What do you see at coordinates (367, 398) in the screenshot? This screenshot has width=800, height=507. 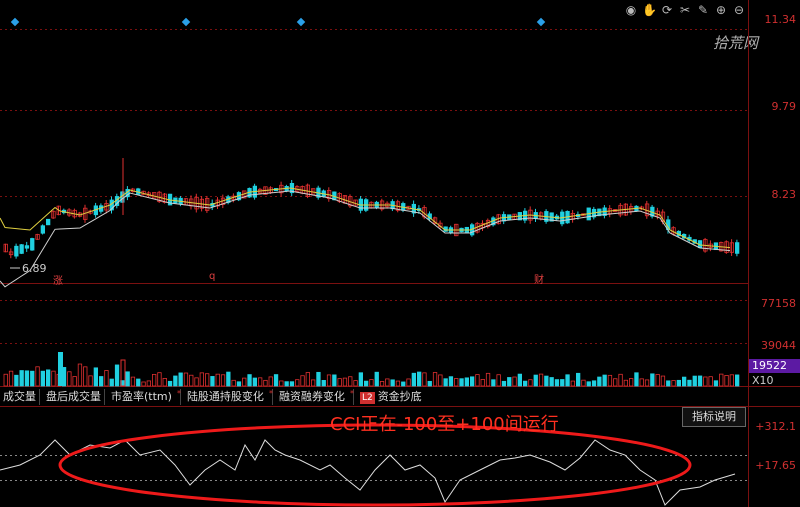 I see `l2-badge: L2` at bounding box center [367, 398].